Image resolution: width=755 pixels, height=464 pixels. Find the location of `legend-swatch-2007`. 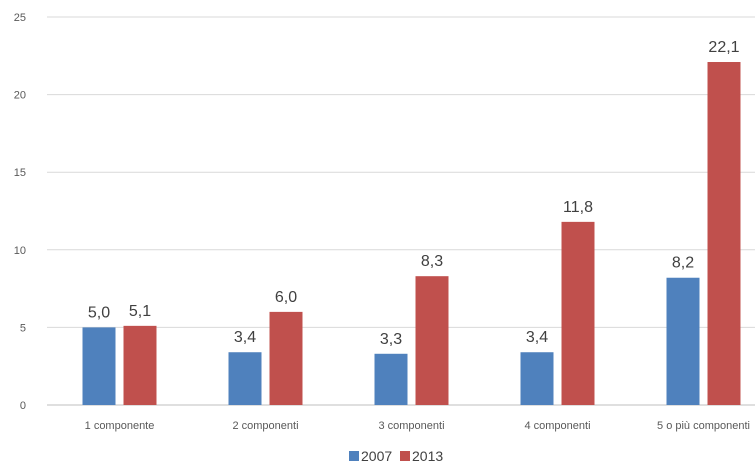

legend-swatch-2007 is located at coordinates (354, 456).